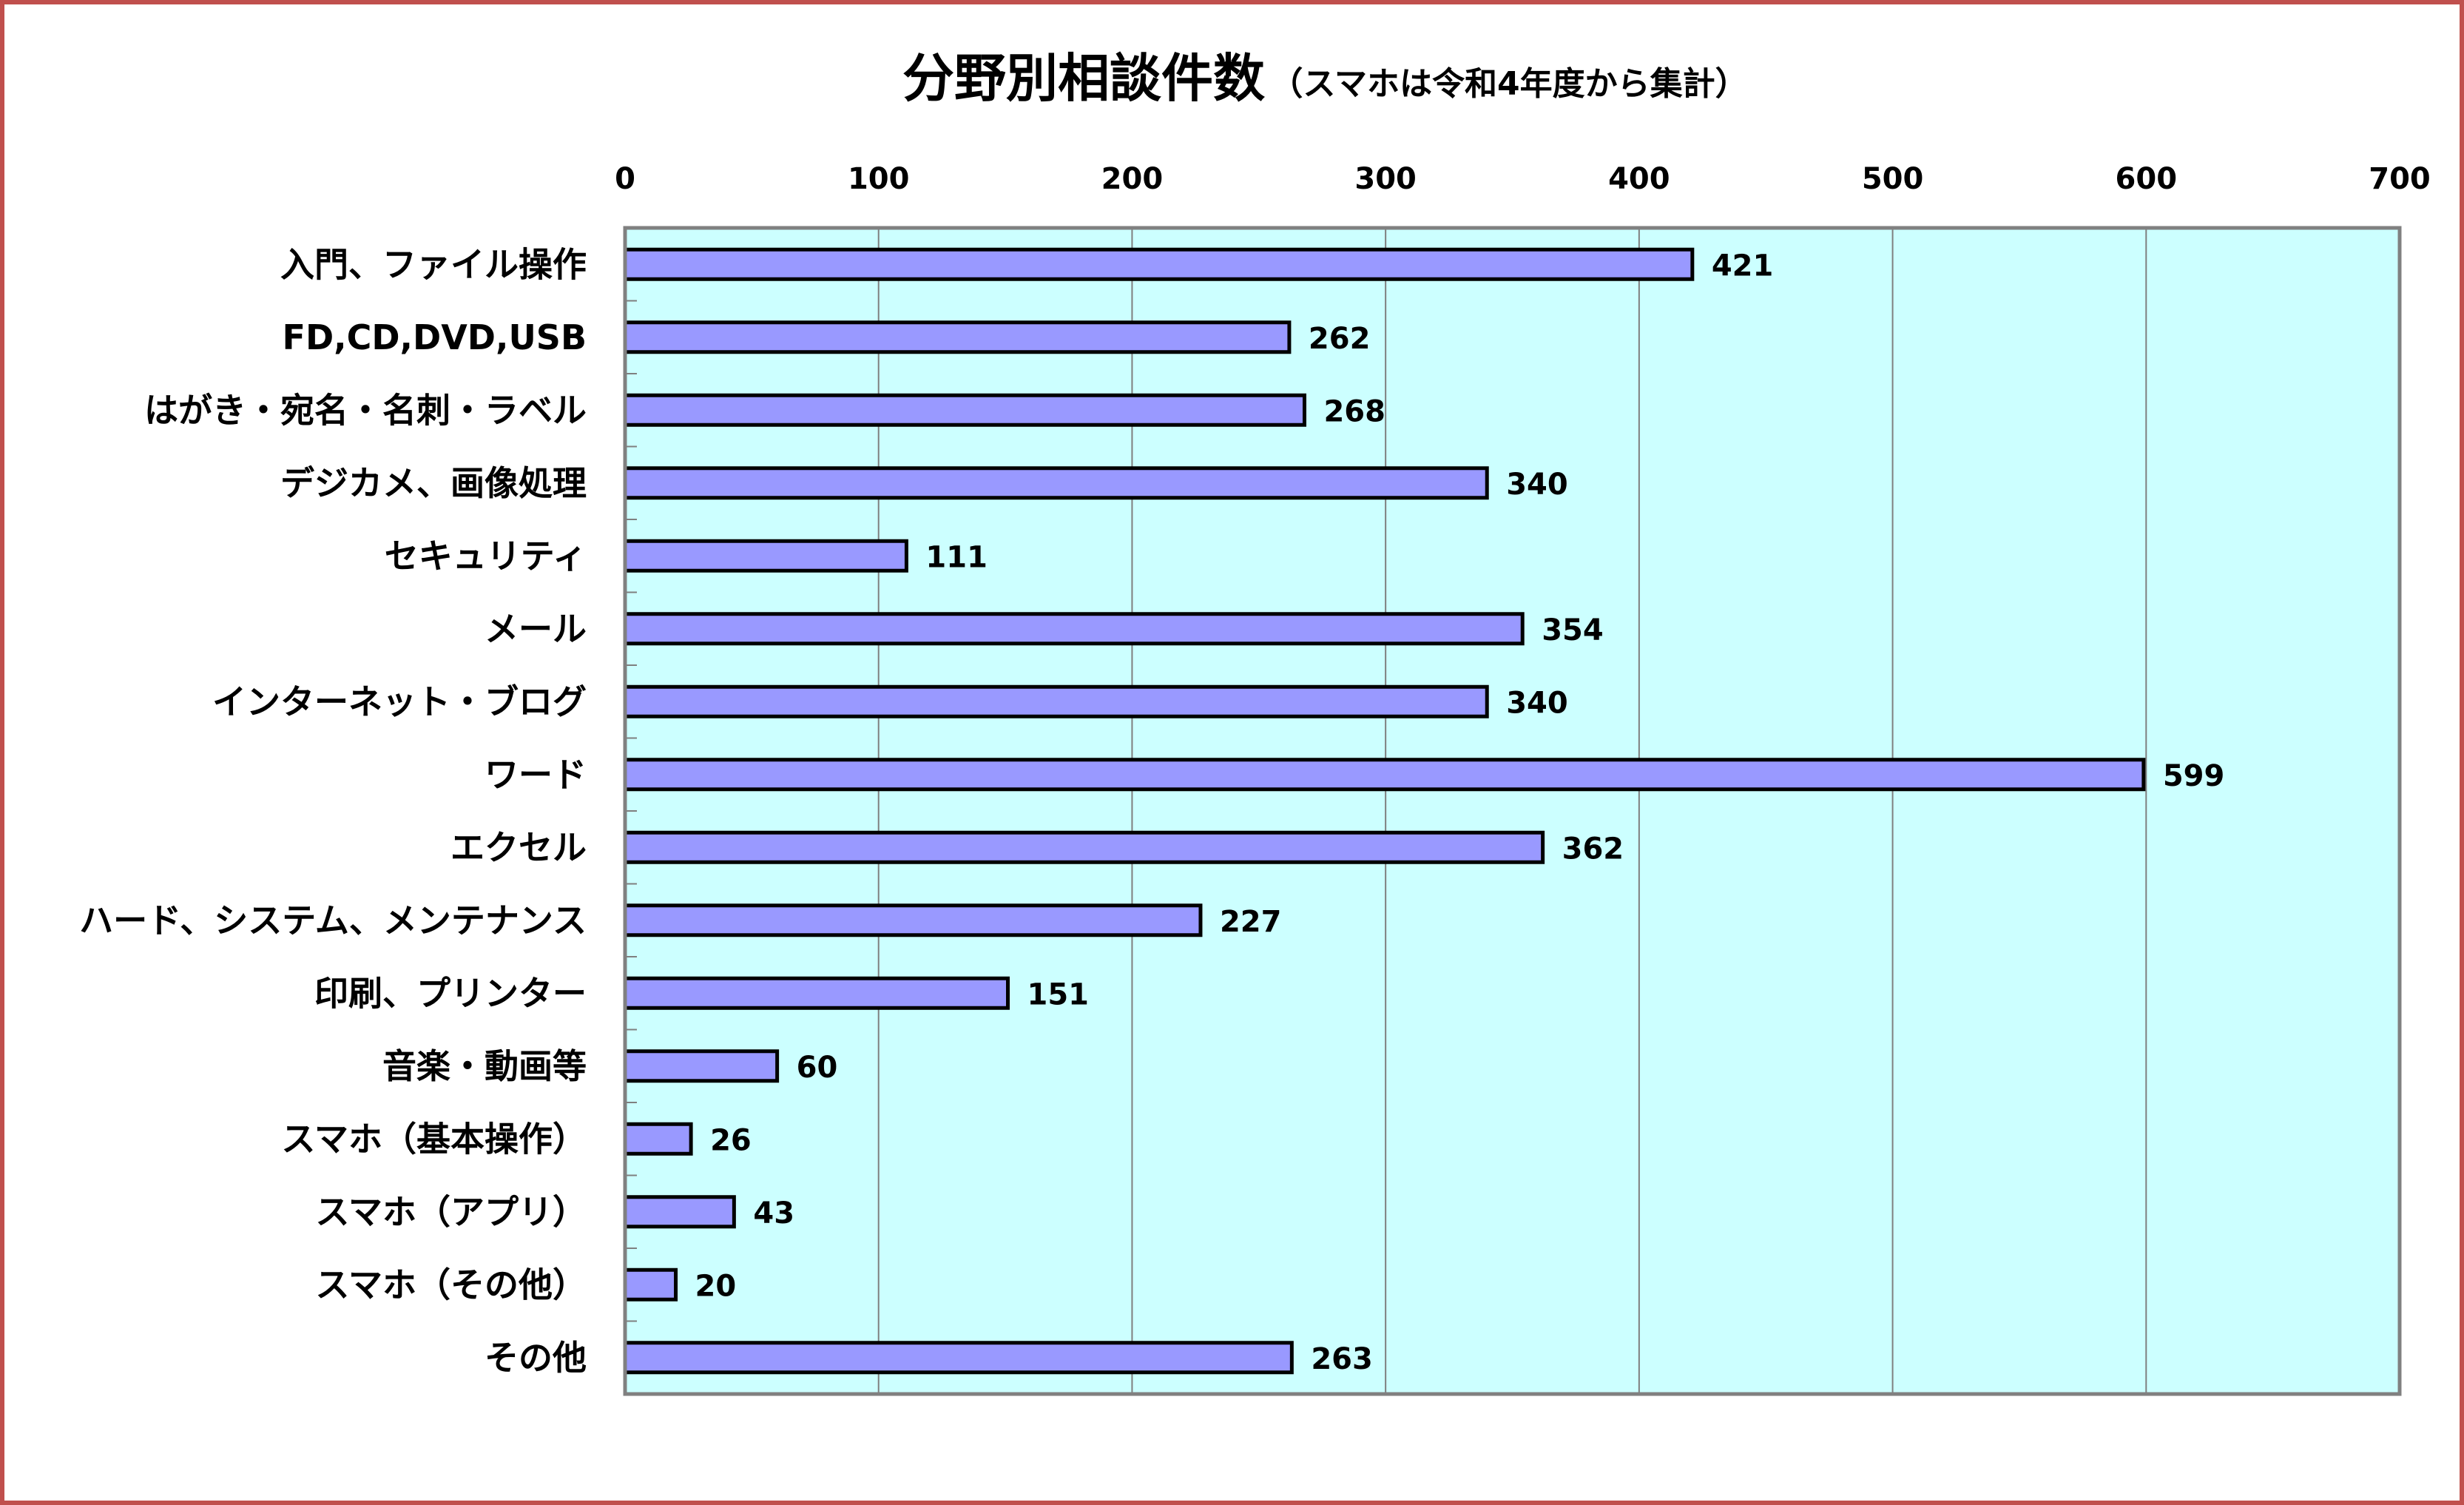 This screenshot has height=1505, width=2464. Describe the element at coordinates (536, 1358) in the screenshot. I see `y-category-label: その他` at that location.